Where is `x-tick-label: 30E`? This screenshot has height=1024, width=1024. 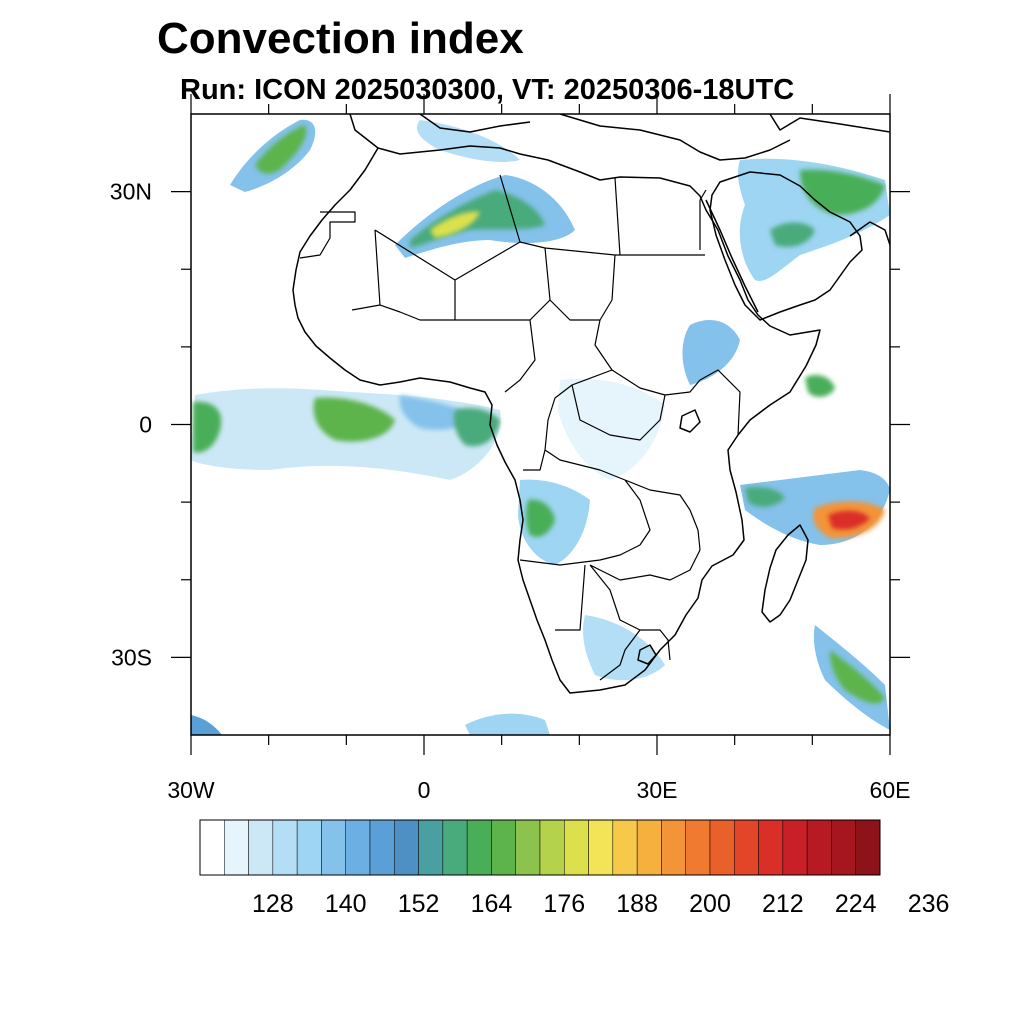 x-tick-label: 30E is located at coordinates (657, 790).